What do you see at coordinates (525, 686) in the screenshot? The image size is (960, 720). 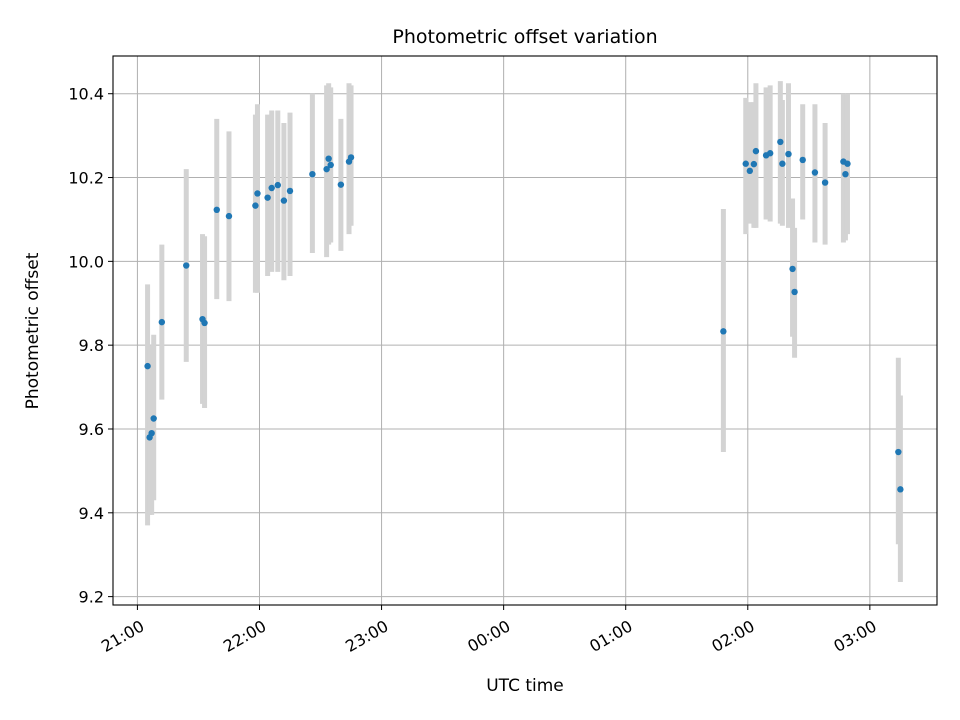 I see `x-axis-title: UTC time` at bounding box center [525, 686].